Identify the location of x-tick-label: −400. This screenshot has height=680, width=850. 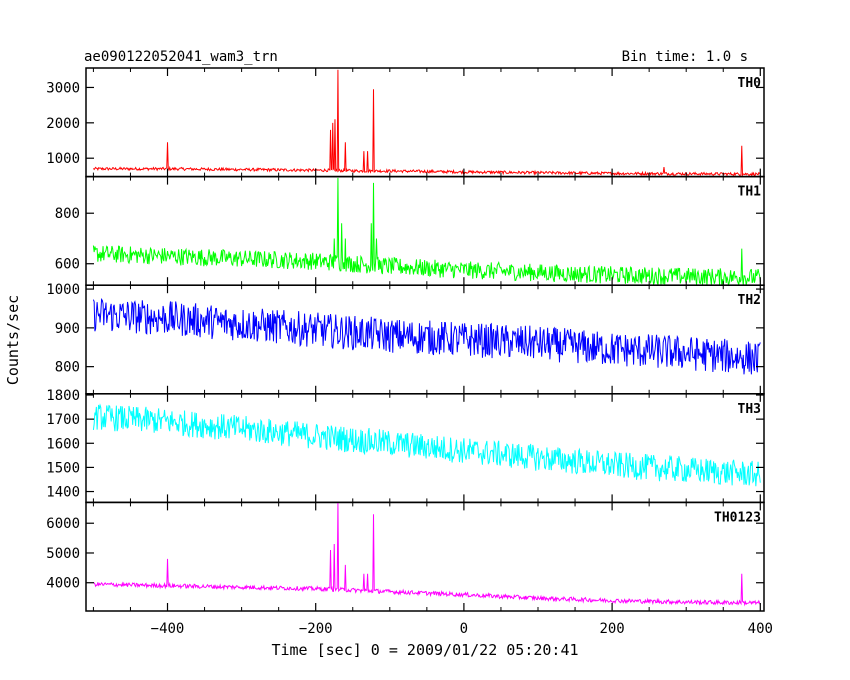
(168, 629).